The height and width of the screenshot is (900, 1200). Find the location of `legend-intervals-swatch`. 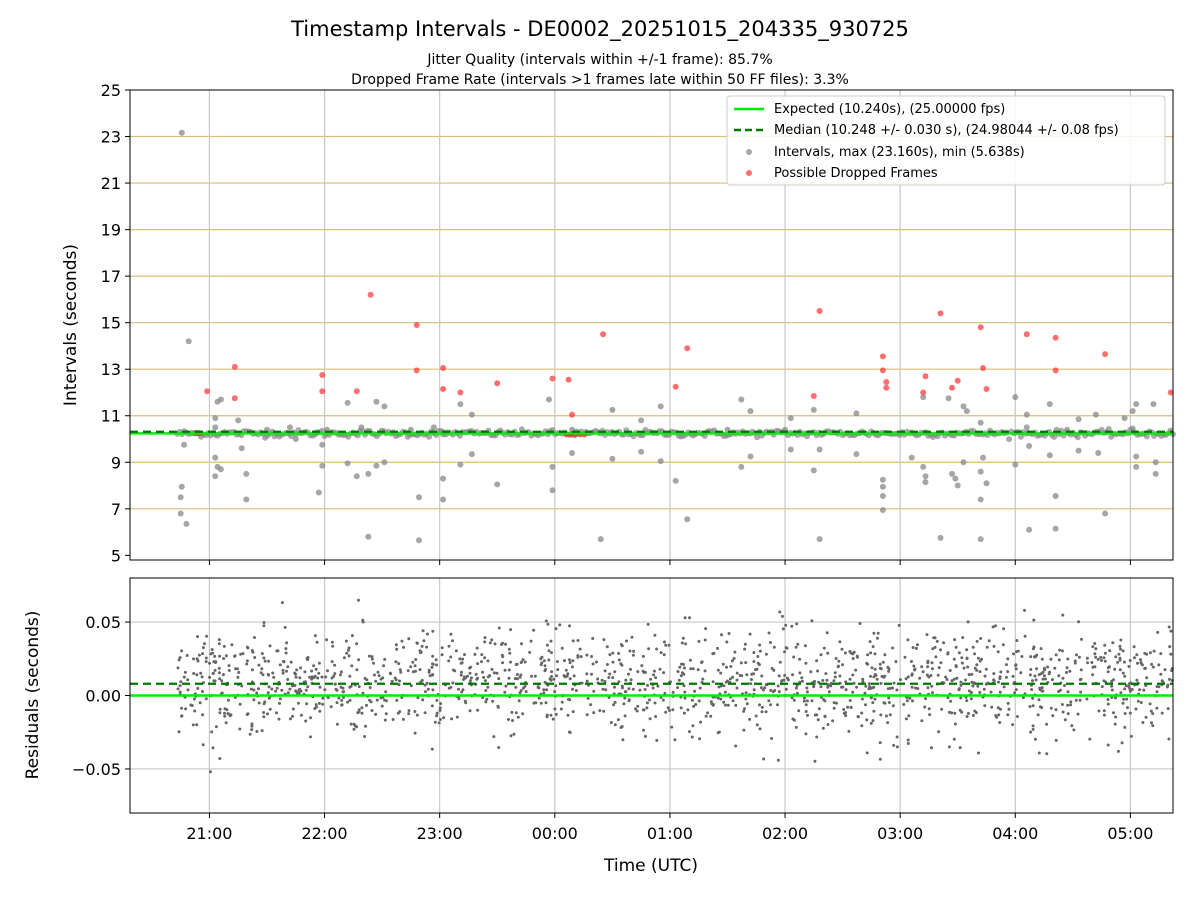

legend-intervals-swatch is located at coordinates (749, 152).